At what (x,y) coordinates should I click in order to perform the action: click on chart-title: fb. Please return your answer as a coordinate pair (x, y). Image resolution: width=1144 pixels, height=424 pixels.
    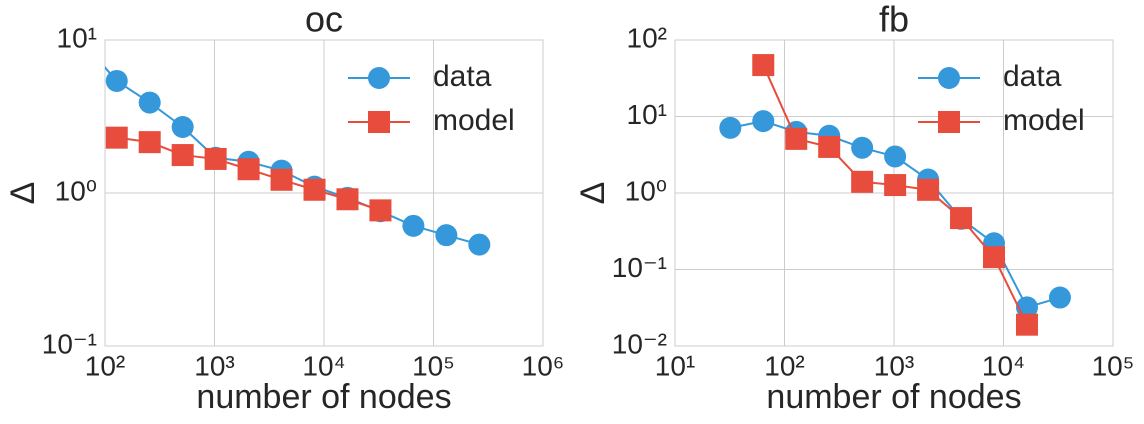
    Looking at the image, I should click on (894, 20).